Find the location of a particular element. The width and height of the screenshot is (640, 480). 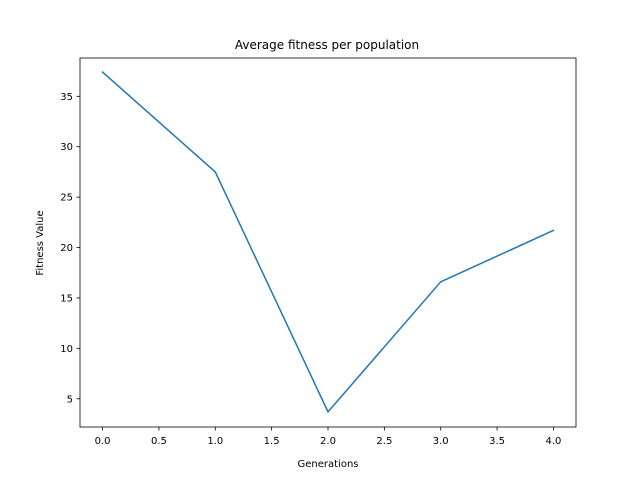

x-tick-label: 3.5 is located at coordinates (497, 441).